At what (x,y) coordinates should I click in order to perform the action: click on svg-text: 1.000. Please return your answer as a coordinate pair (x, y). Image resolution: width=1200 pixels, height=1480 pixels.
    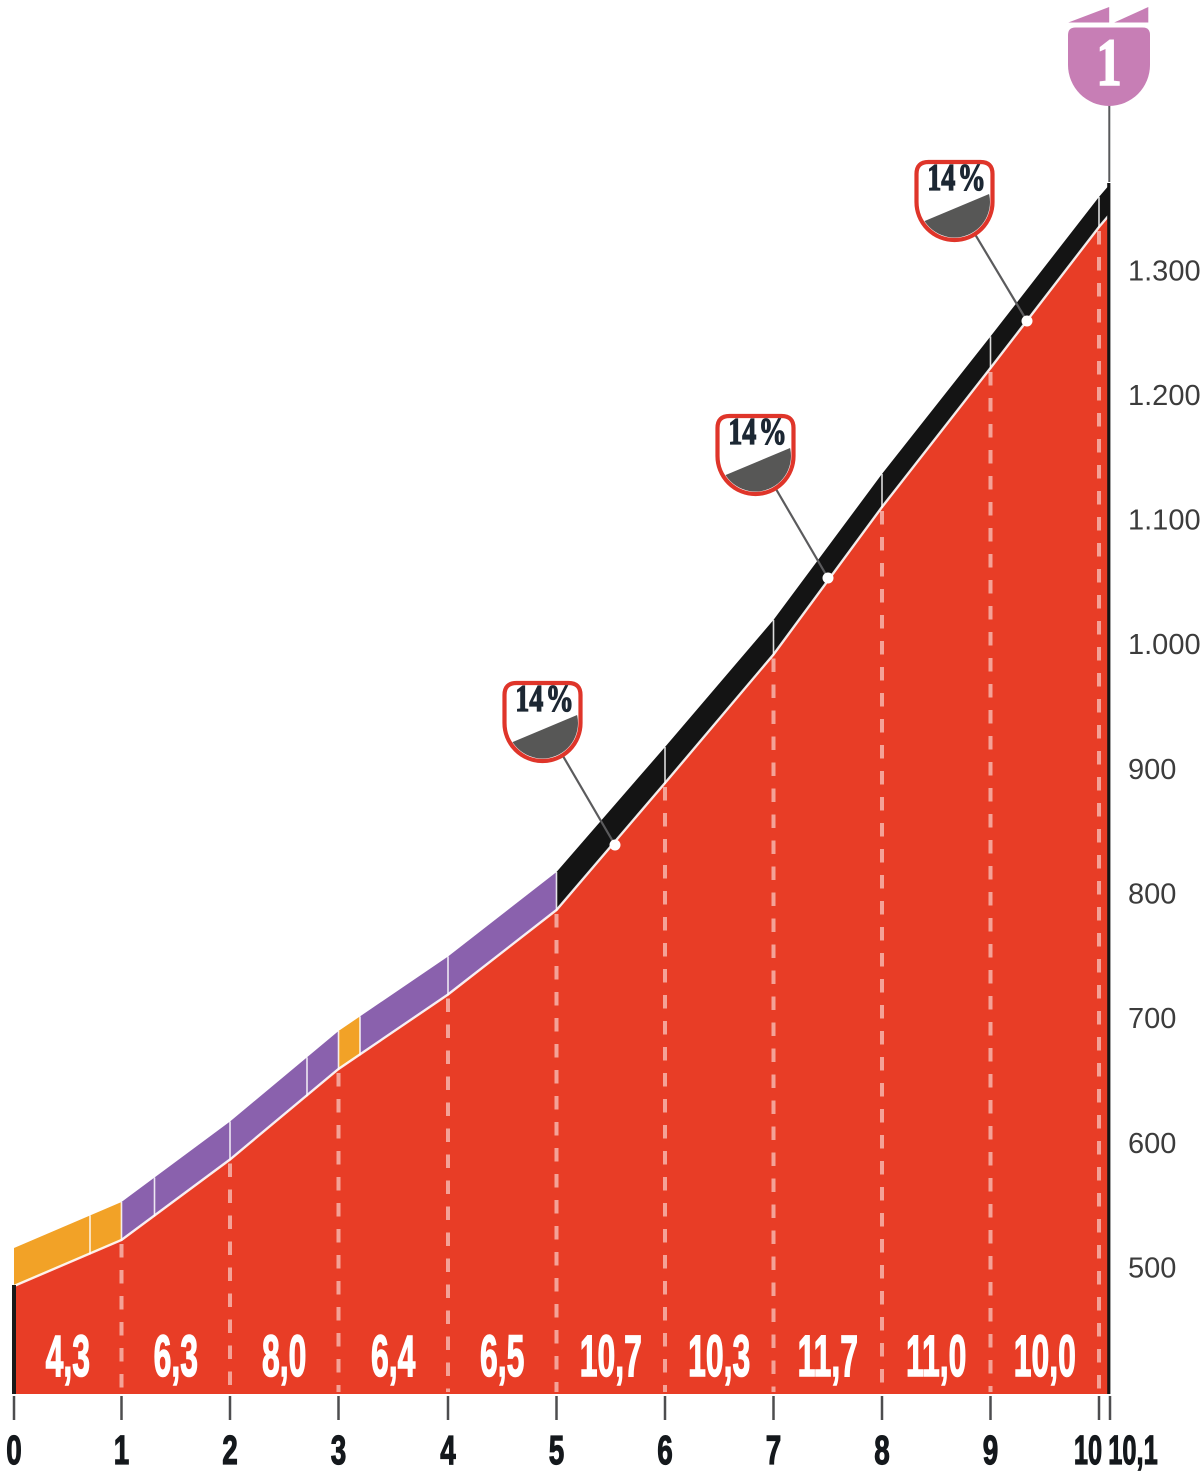
    Looking at the image, I should click on (1164, 645).